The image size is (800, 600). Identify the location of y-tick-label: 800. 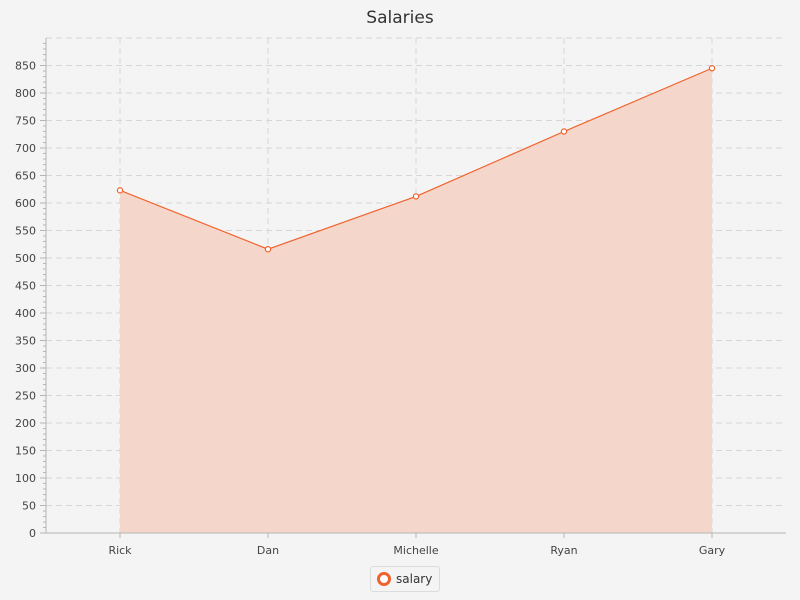
(25, 93).